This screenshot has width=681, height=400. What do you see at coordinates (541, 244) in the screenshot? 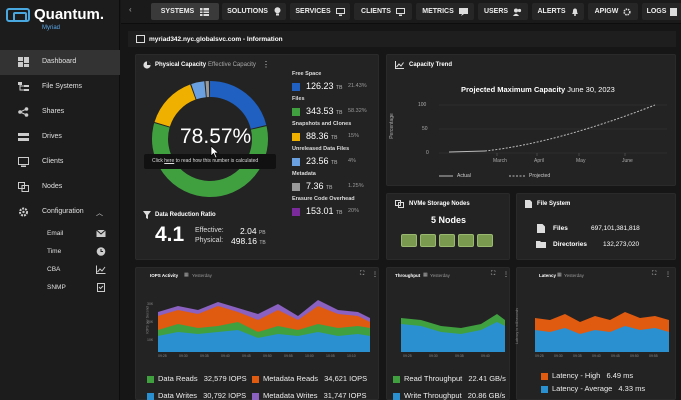
I see `folder-icon` at bounding box center [541, 244].